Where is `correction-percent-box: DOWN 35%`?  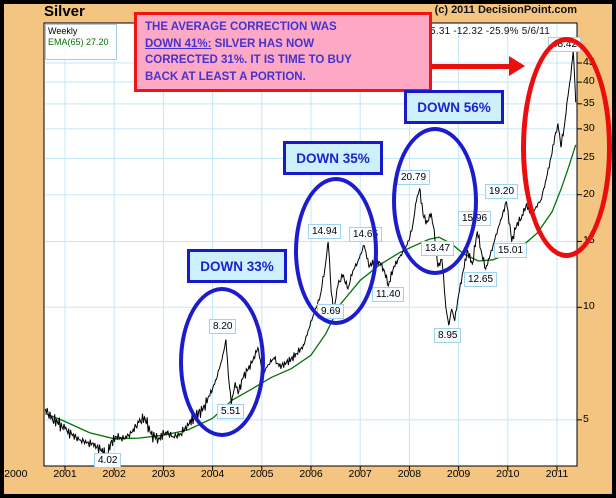 correction-percent-box: DOWN 35% is located at coordinates (333, 158).